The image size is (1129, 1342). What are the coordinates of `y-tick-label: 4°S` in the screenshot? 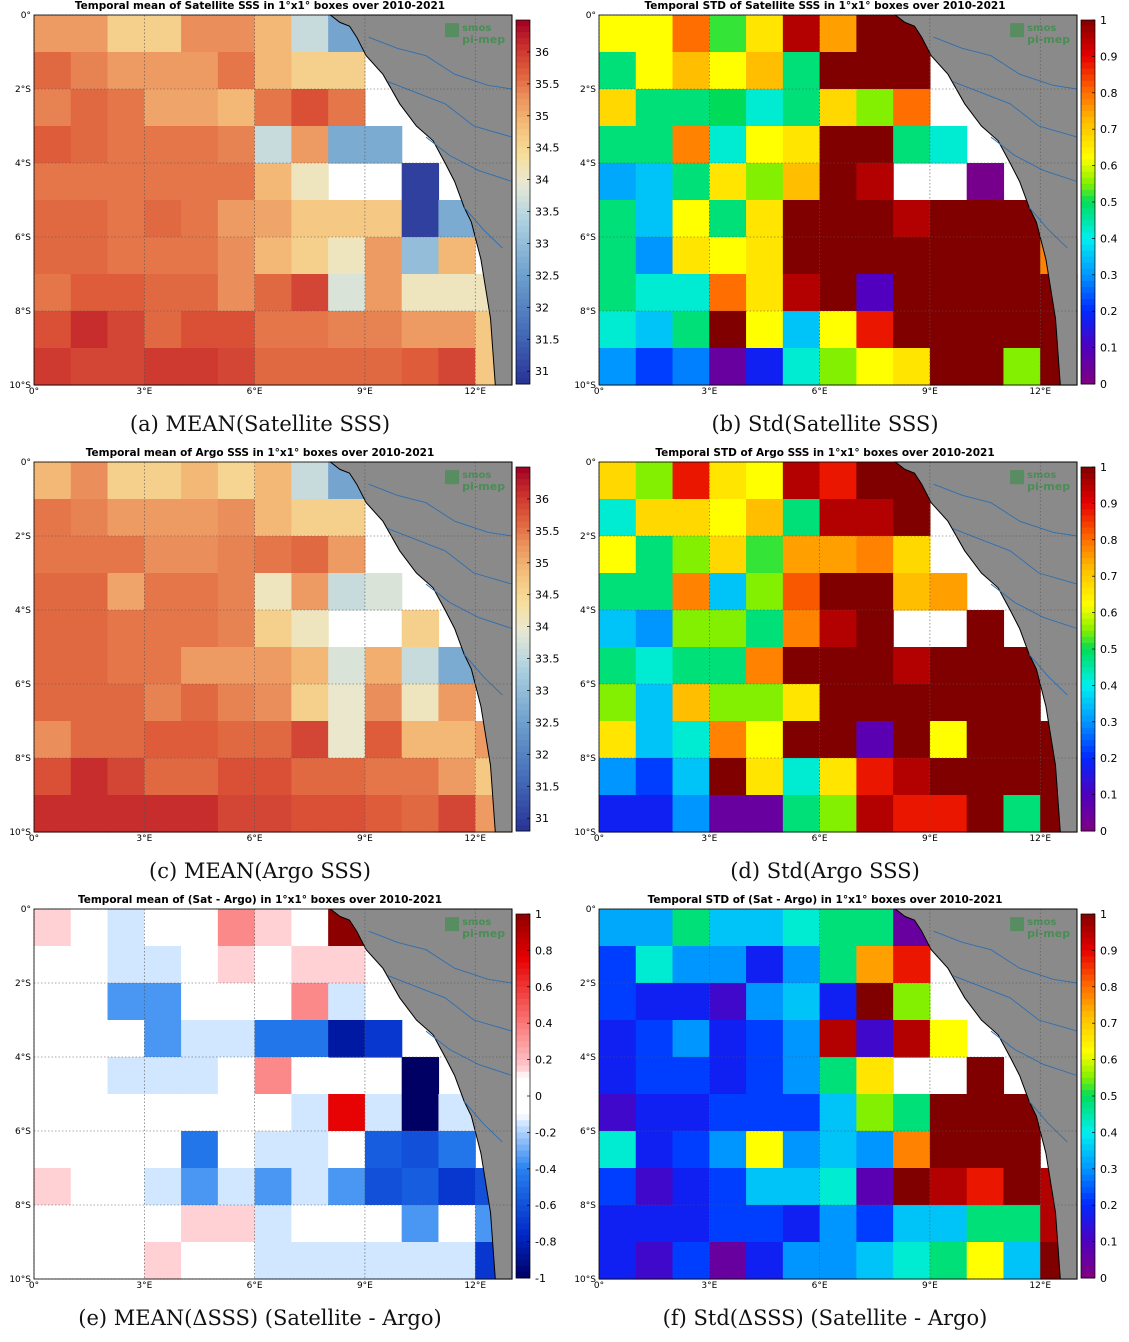 It's located at (23, 611).